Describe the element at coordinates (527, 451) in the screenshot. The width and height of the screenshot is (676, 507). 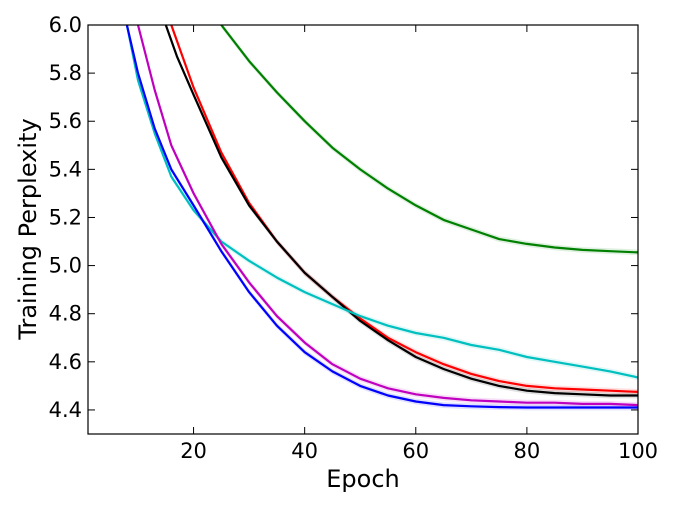
I see `x-tick-label: 80` at that location.